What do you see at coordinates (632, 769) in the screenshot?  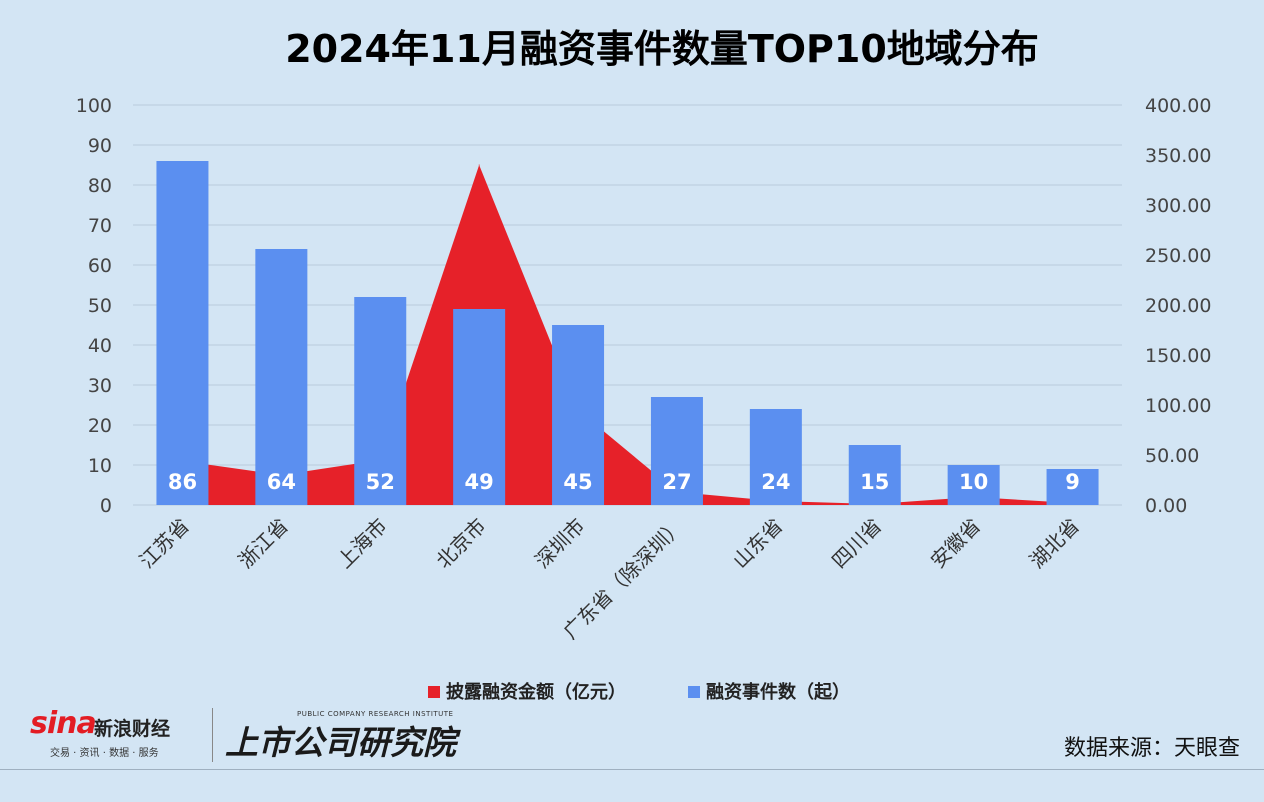 I see `footer-divider` at bounding box center [632, 769].